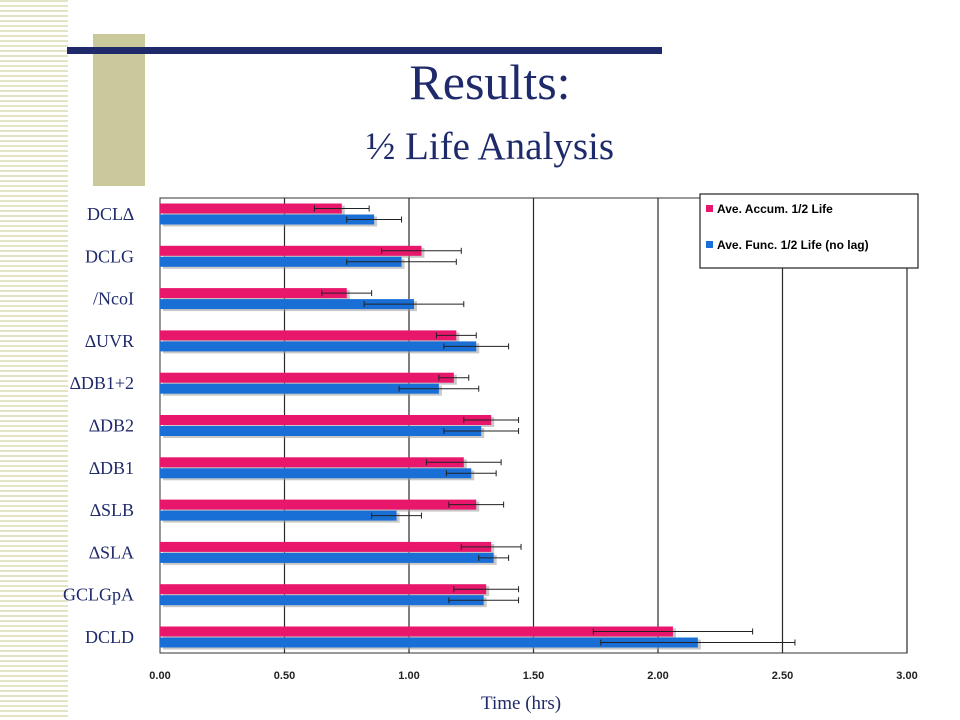 The width and height of the screenshot is (960, 720). What do you see at coordinates (284, 676) in the screenshot?
I see `x-tick-label: 0.50` at bounding box center [284, 676].